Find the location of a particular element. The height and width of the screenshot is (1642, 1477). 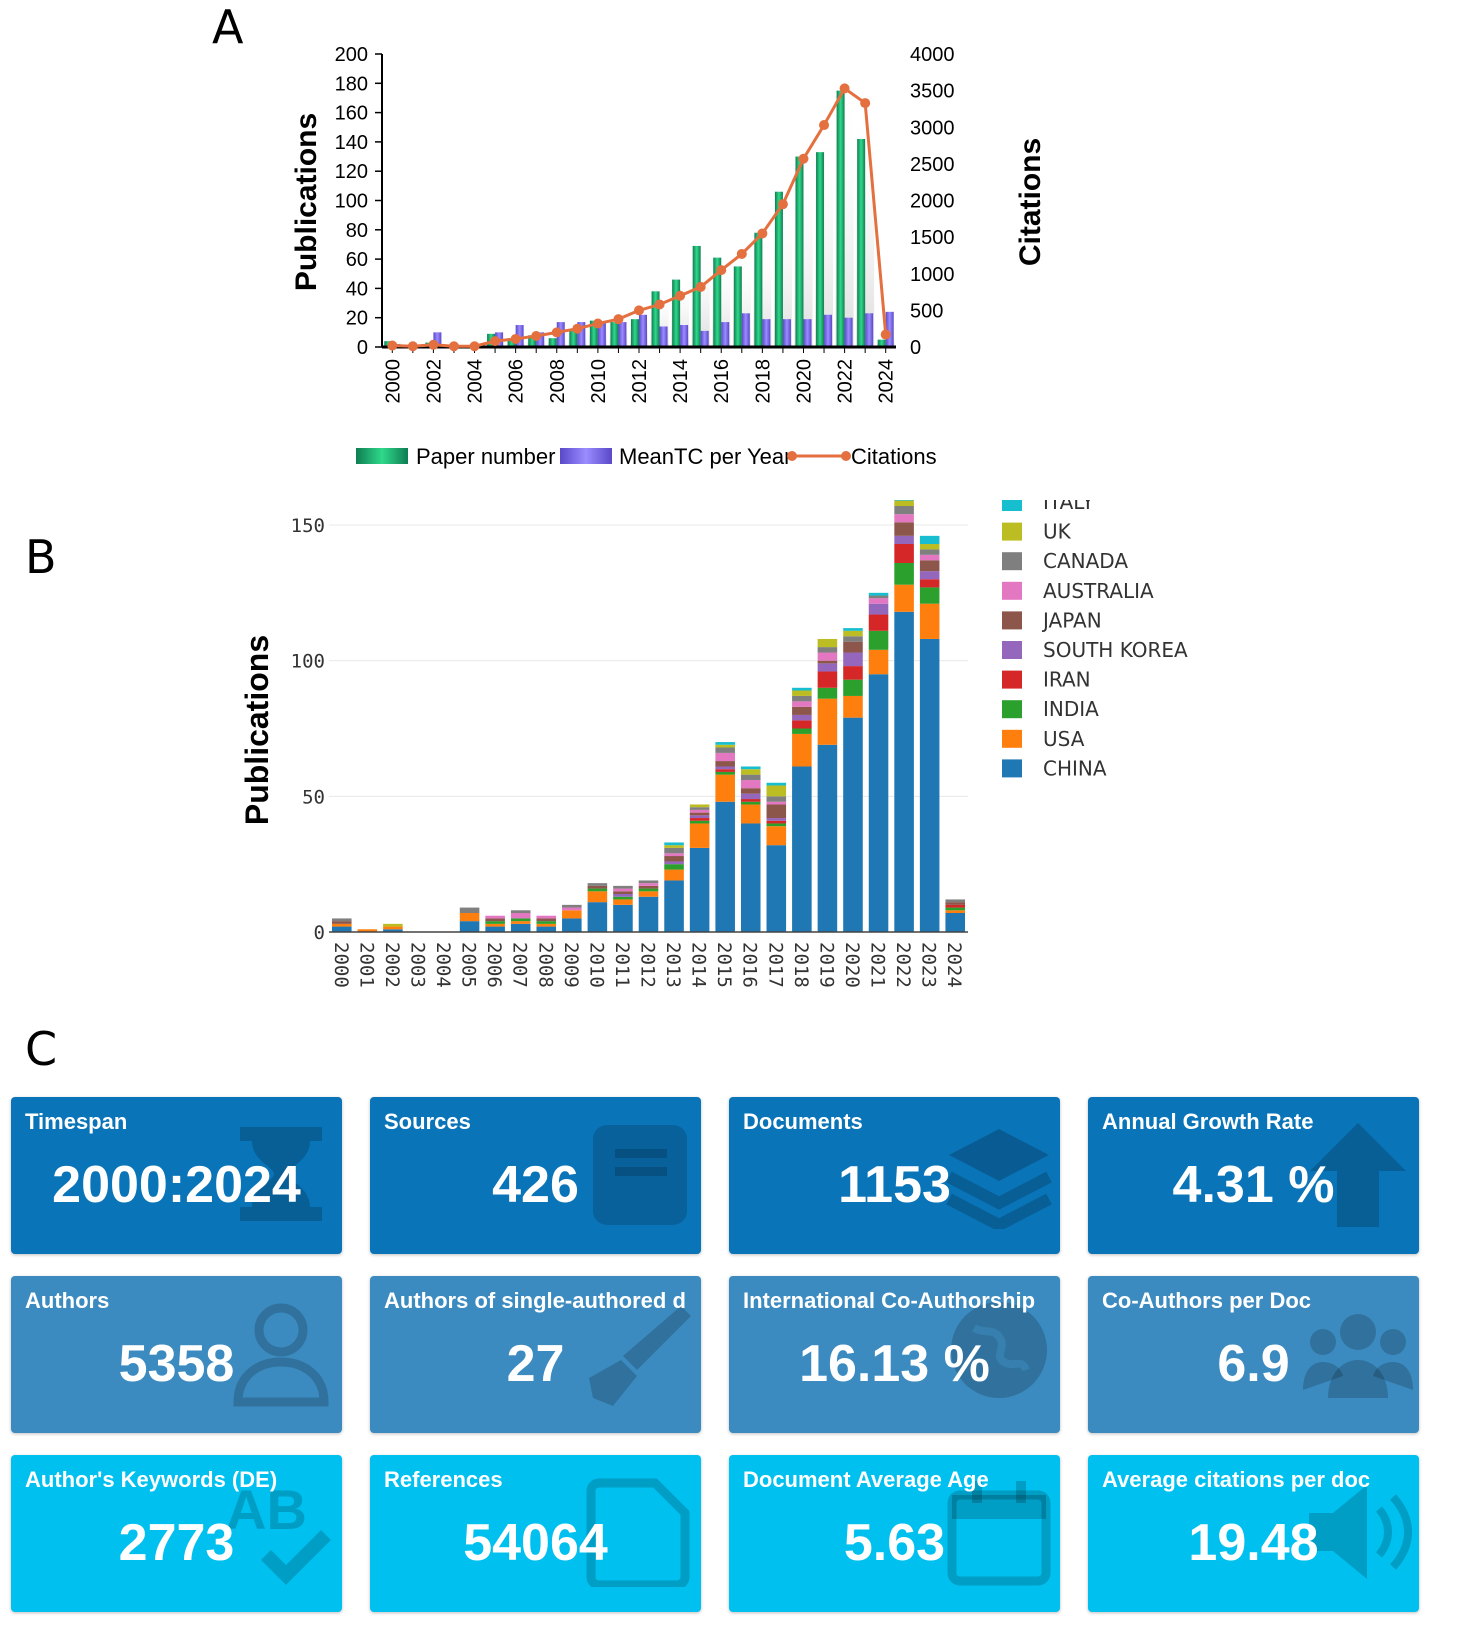

chart-b-x-tick-label: 2013 is located at coordinates (673, 965).